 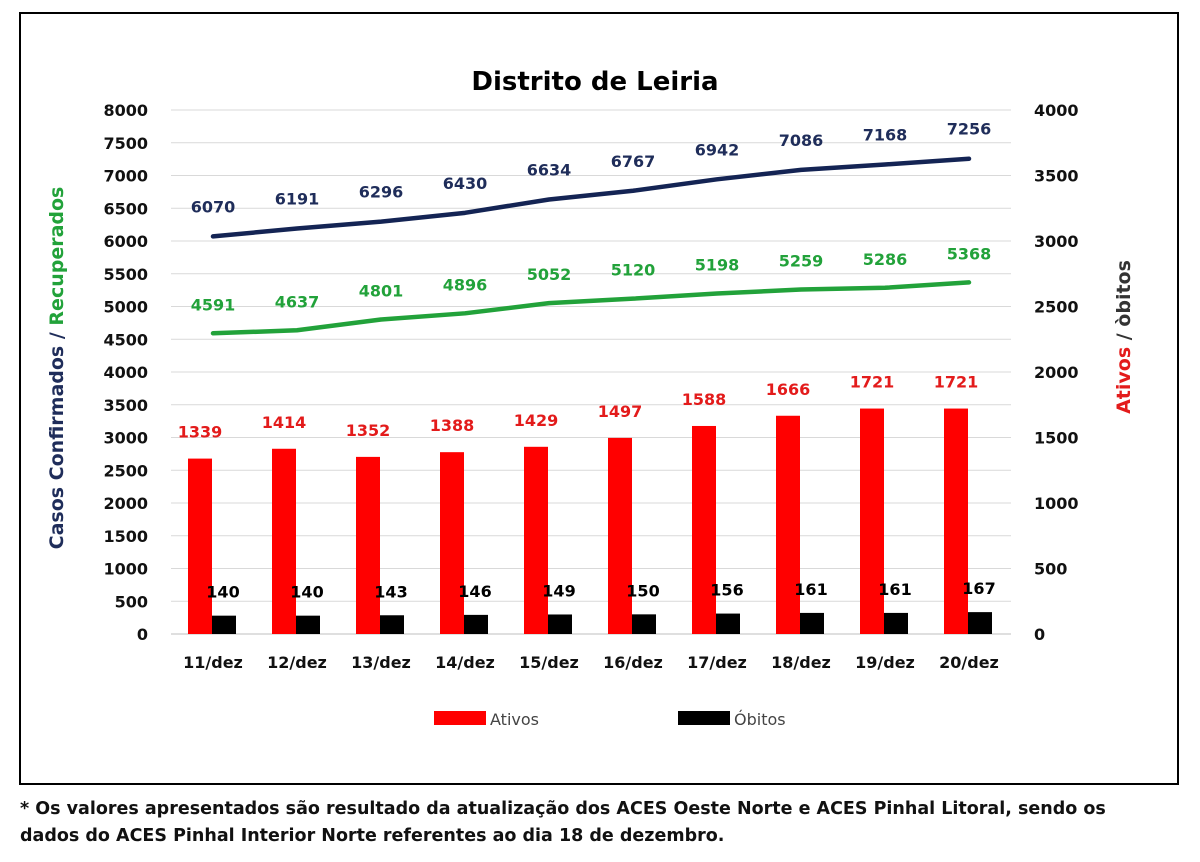 I want to click on data-label-obitos: 149, so click(x=558, y=590).